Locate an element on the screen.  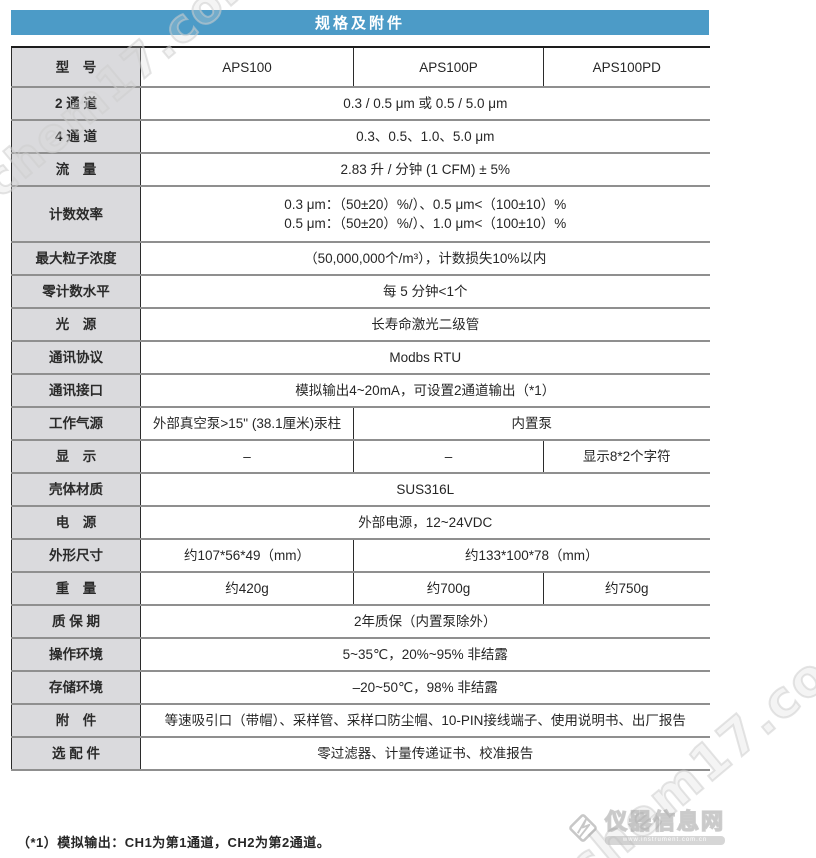
spec-value-cell: 约133*100*78（mm） is located at coordinates (531, 556).